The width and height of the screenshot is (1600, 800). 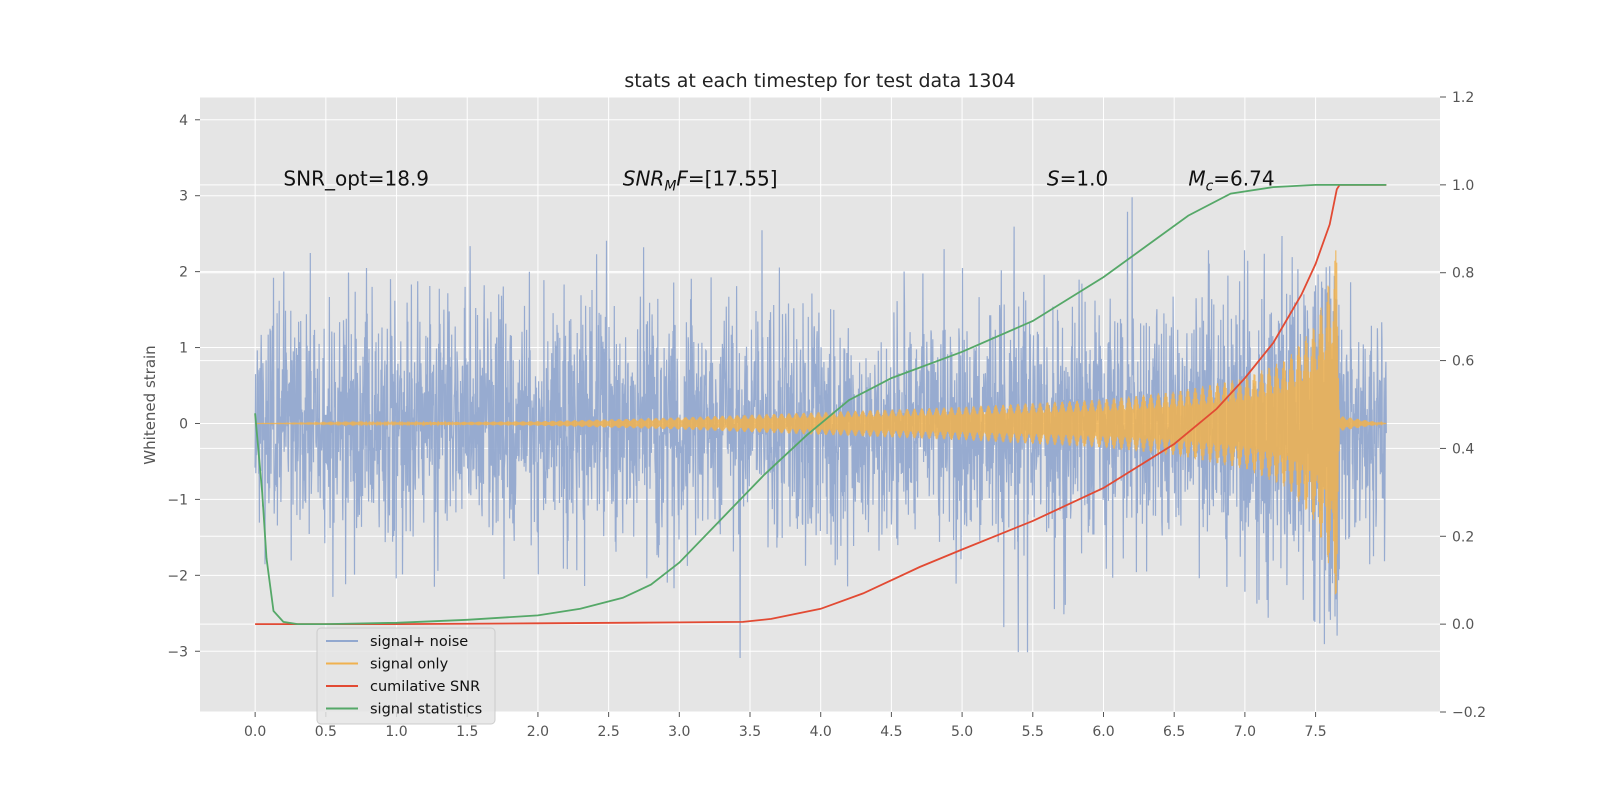 I want to click on y2-tick-label: 0.4, so click(x=1463, y=449).